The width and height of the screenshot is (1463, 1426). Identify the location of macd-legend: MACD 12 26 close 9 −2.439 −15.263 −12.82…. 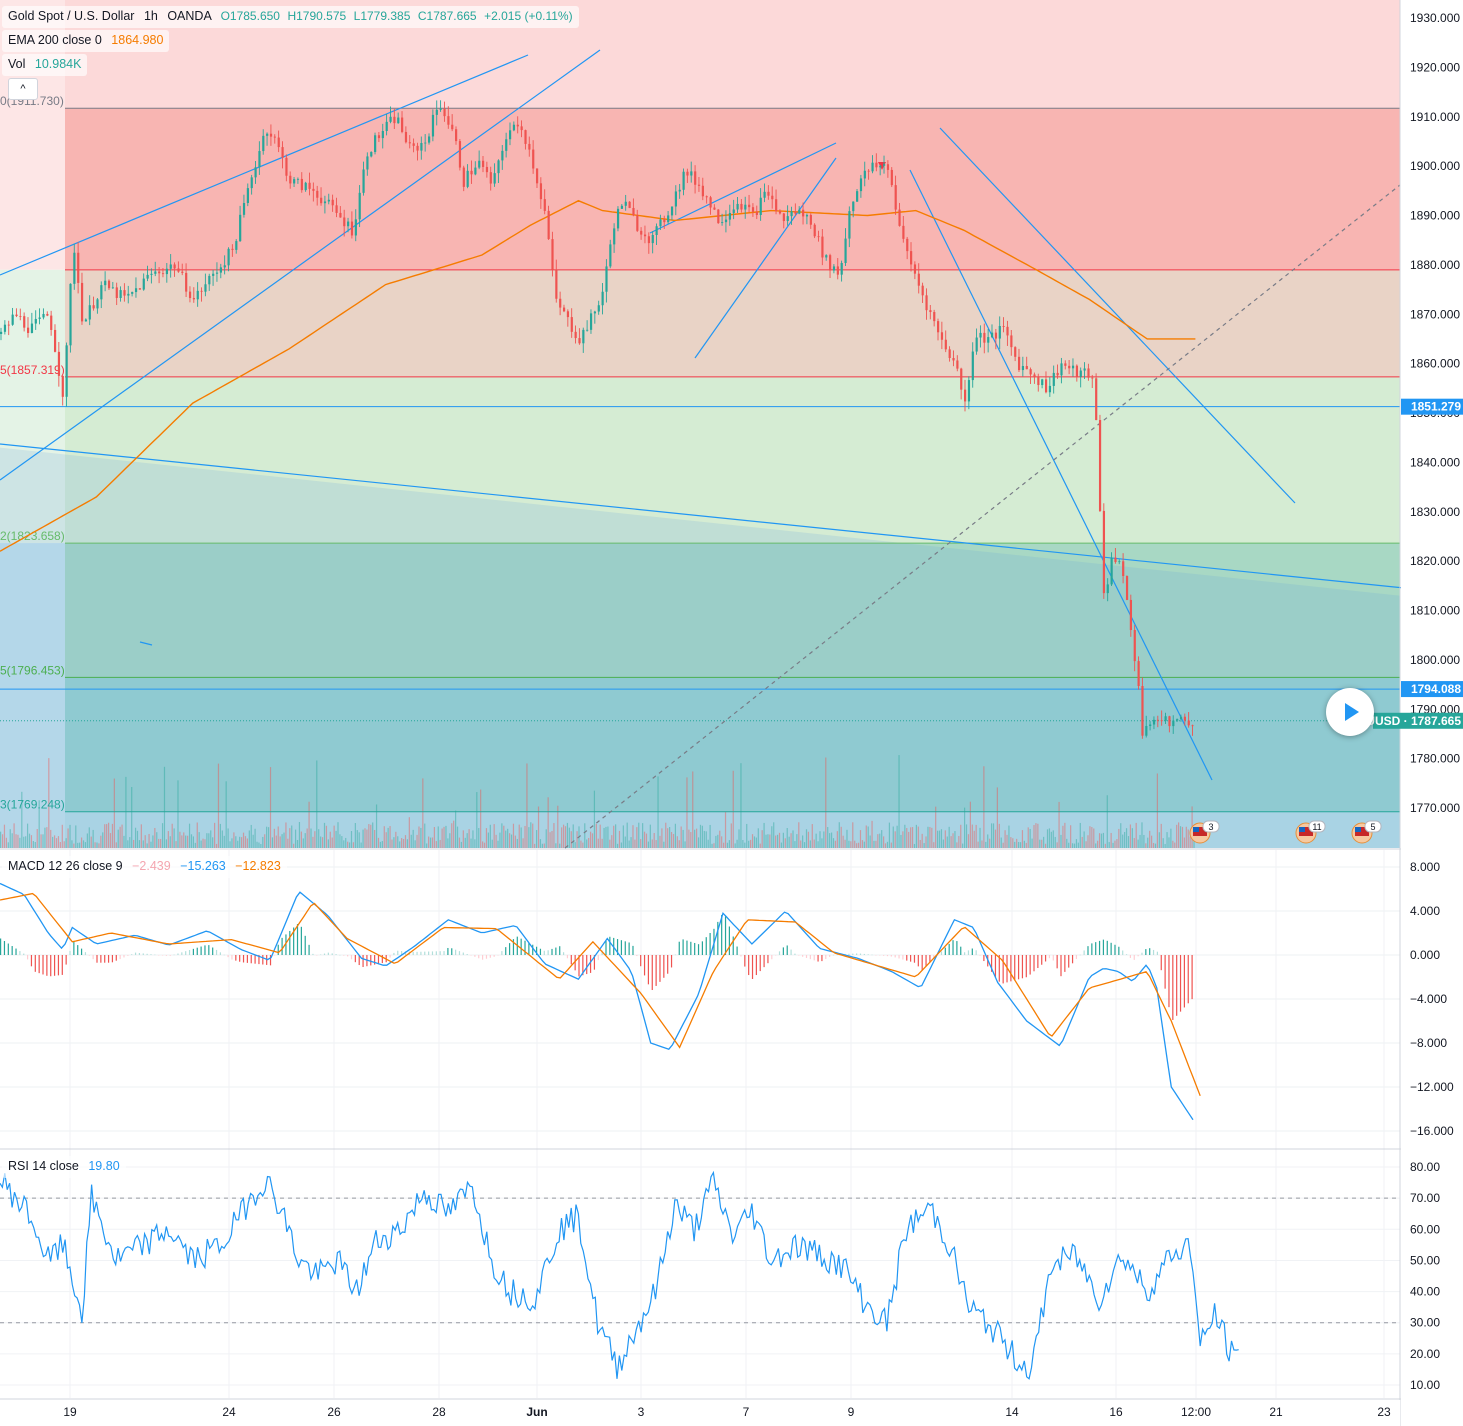
(144, 867).